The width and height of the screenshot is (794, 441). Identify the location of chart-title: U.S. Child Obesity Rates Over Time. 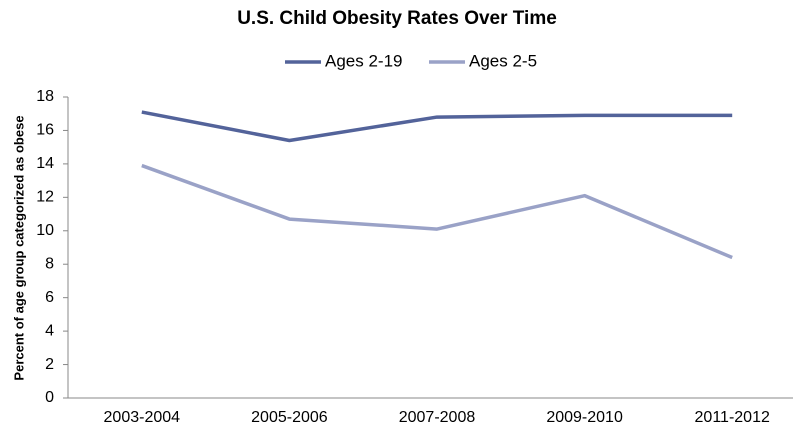
(397, 18).